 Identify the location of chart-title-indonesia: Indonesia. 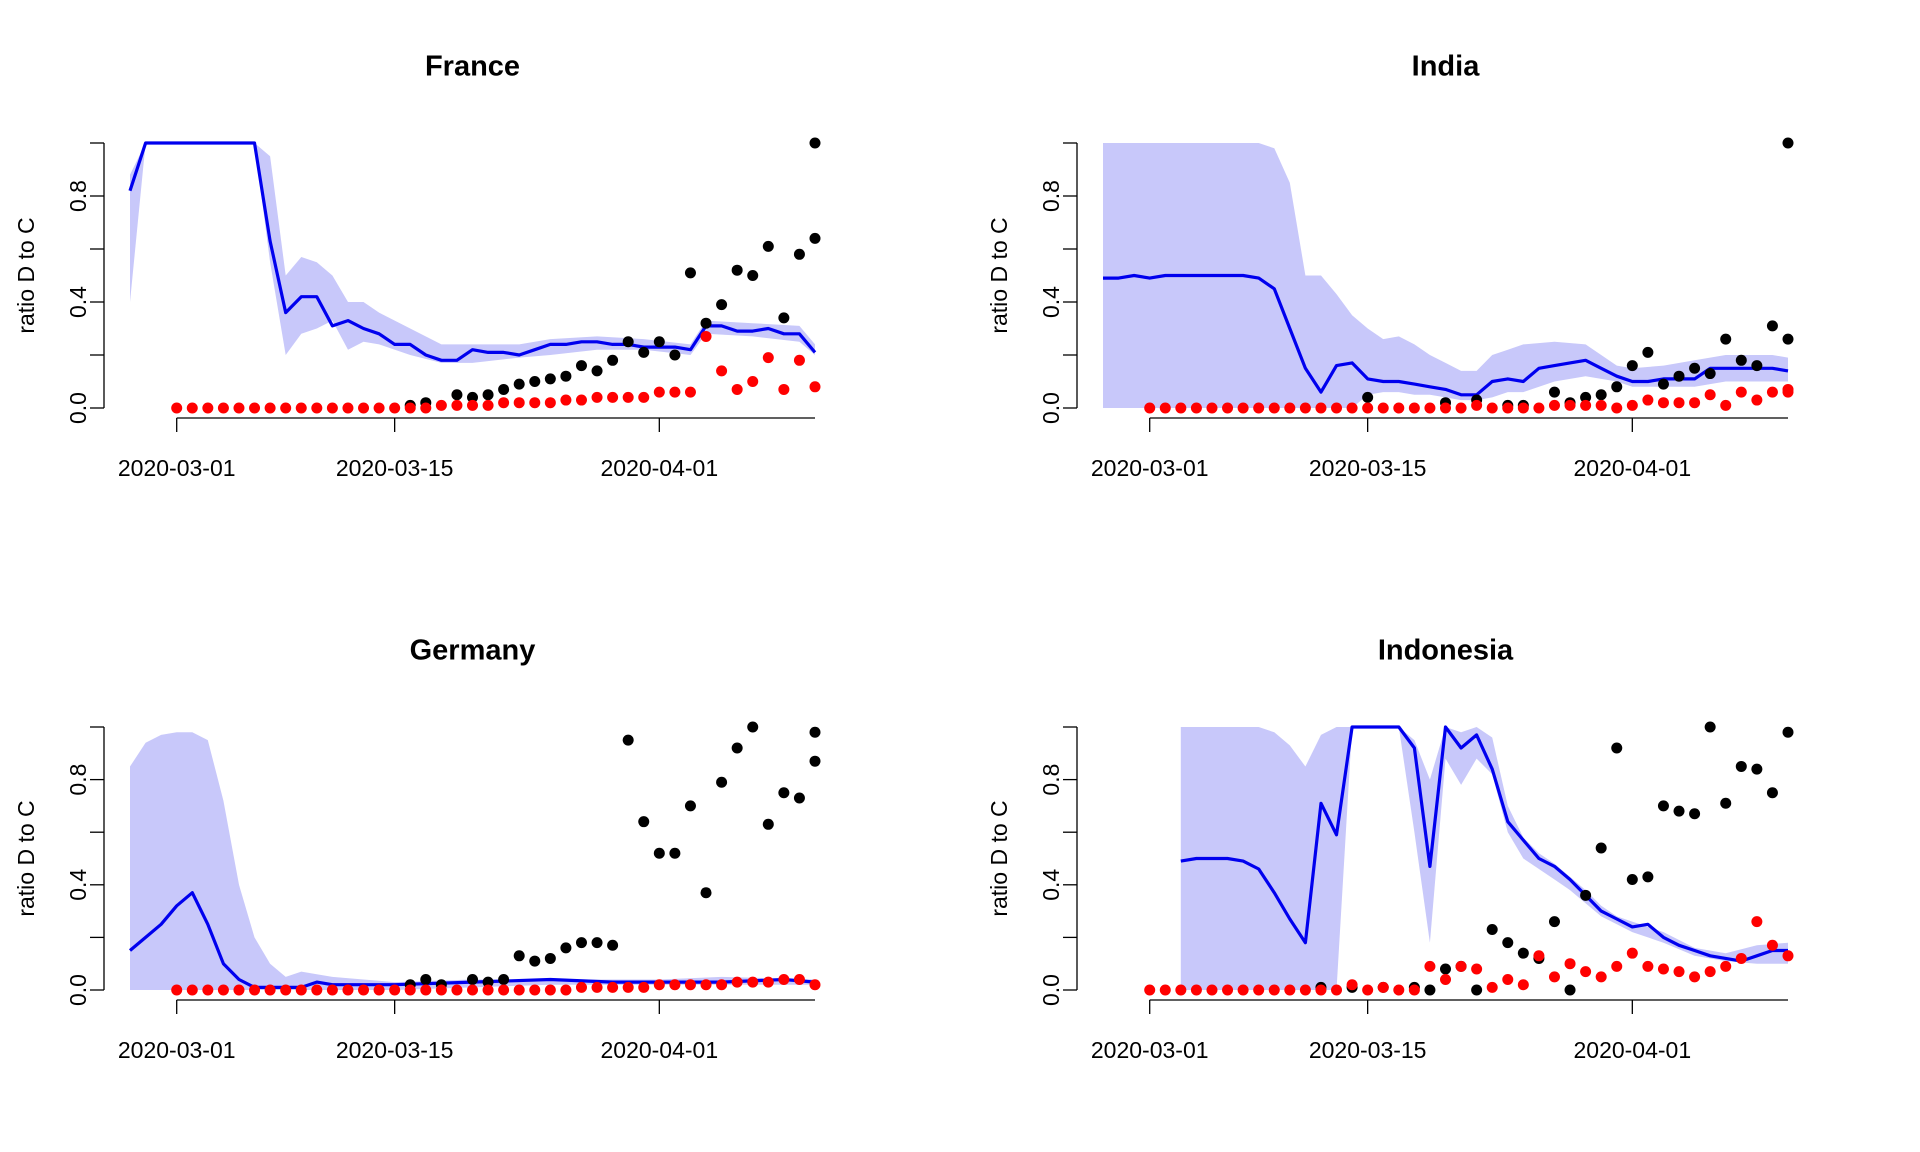
(1446, 651).